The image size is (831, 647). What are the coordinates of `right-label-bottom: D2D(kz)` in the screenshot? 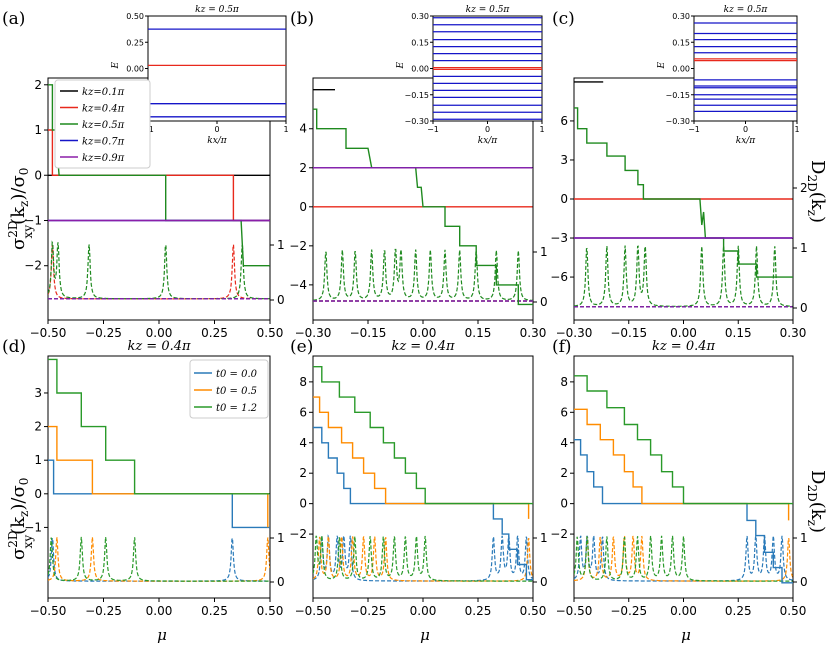 It's located at (816, 501).